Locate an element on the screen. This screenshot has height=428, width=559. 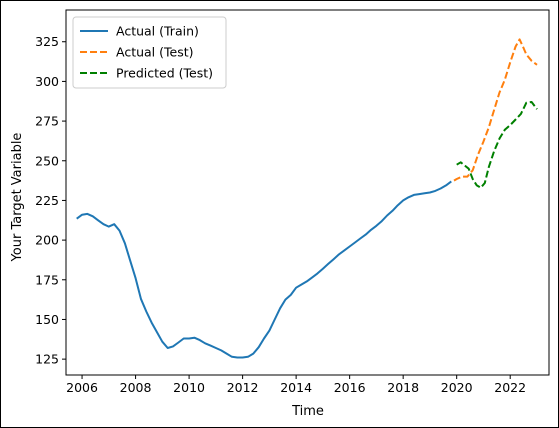
y-tick-label: 225 is located at coordinates (47, 200).